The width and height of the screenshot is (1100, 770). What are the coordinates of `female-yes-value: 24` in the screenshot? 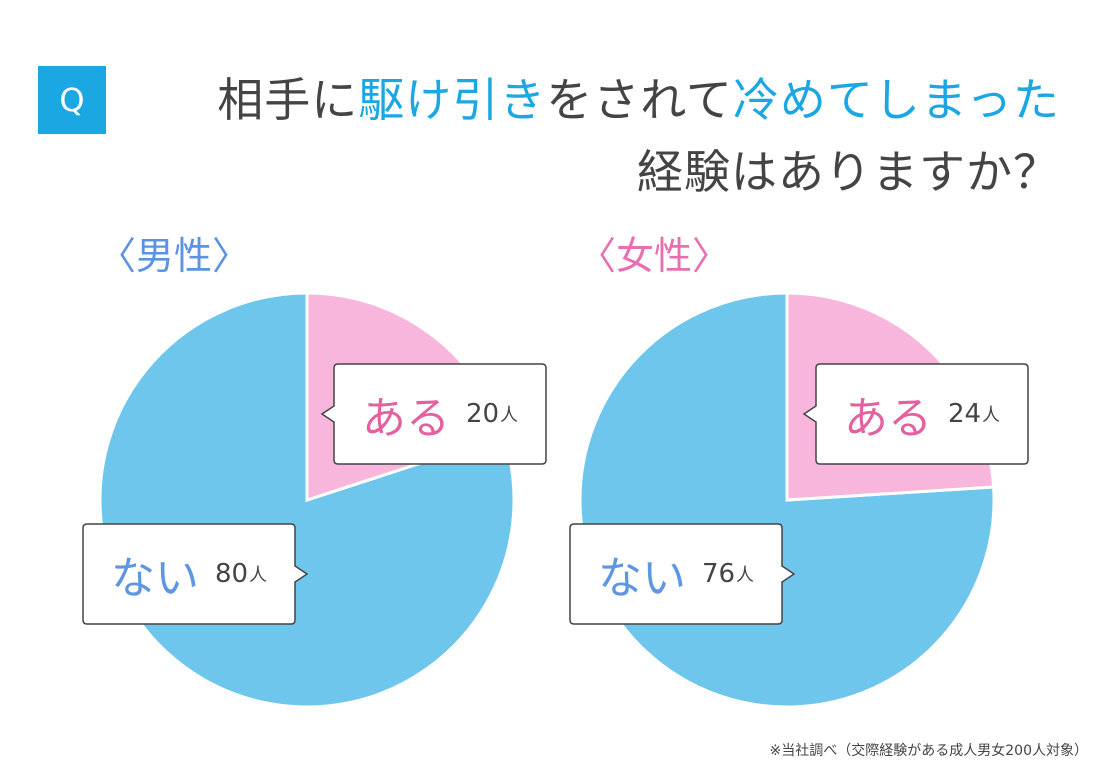 It's located at (964, 414).